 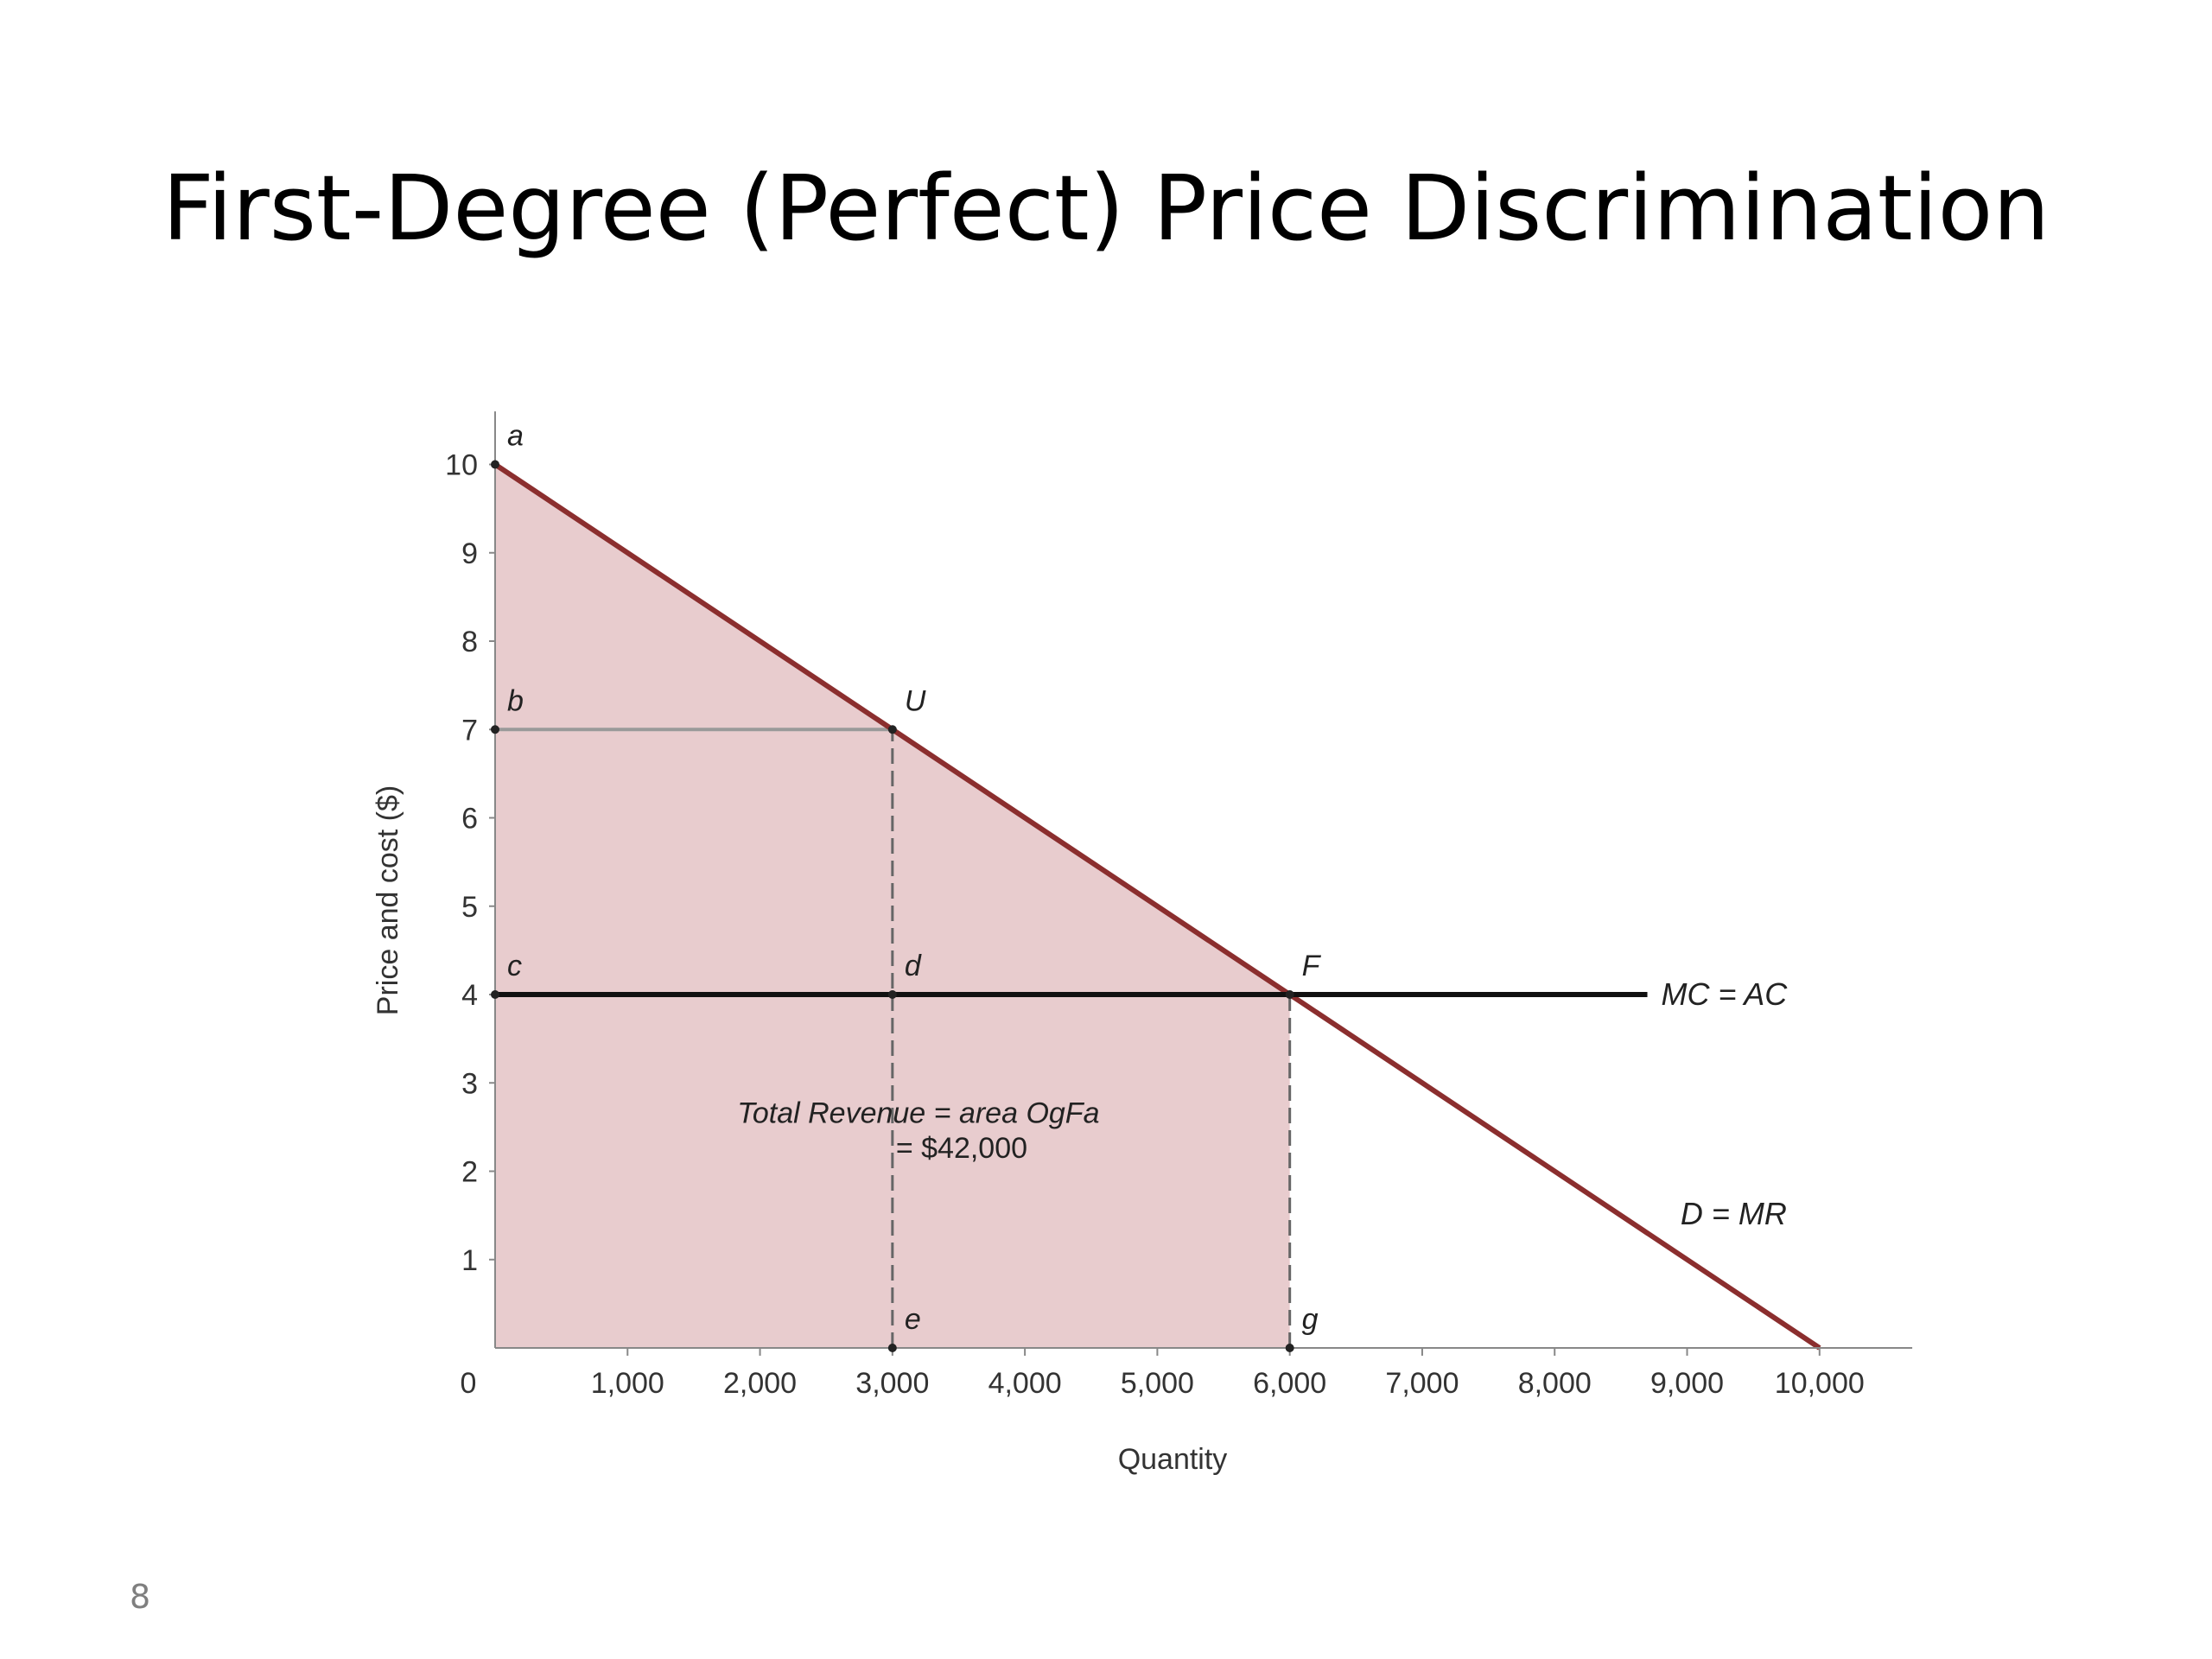 I want to click on y-tick-label-3: 3, so click(x=469, y=1083).